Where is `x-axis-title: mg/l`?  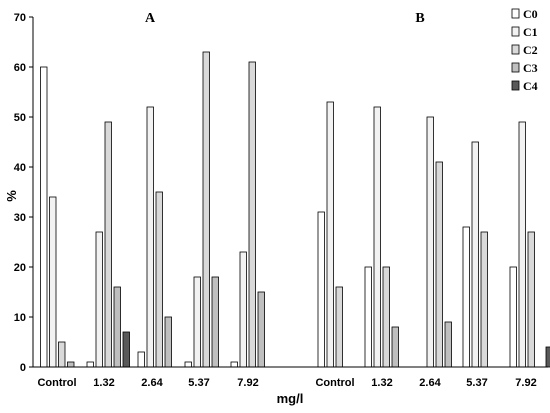
x-axis-title: mg/l is located at coordinates (290, 398).